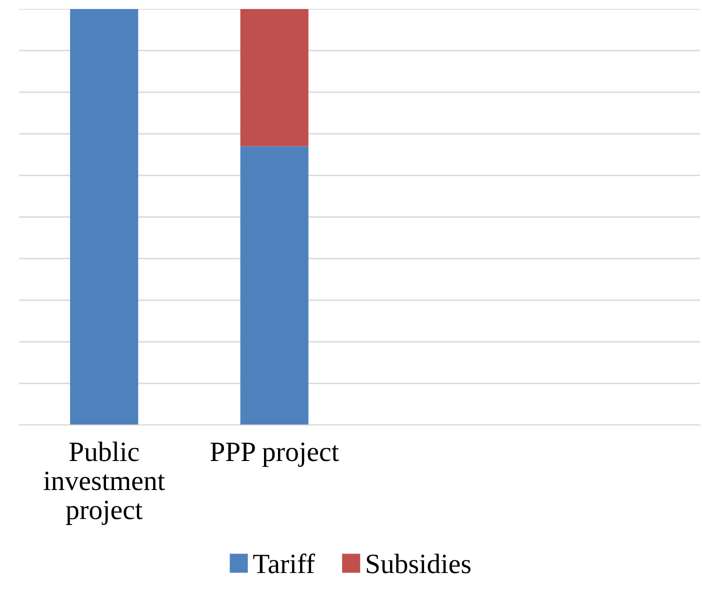  I want to click on x-tick-label: PPP project, so click(274, 454).